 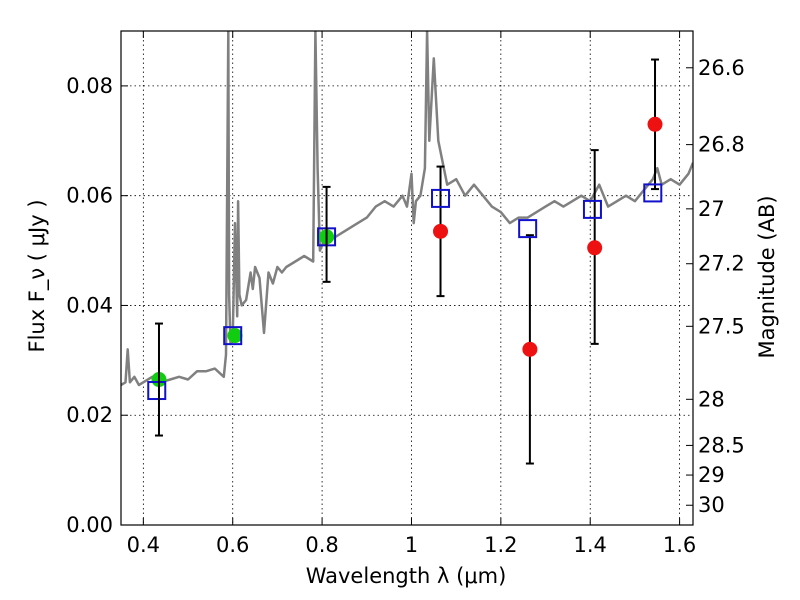 What do you see at coordinates (411, 545) in the screenshot?
I see `x-tick-label: 1` at bounding box center [411, 545].